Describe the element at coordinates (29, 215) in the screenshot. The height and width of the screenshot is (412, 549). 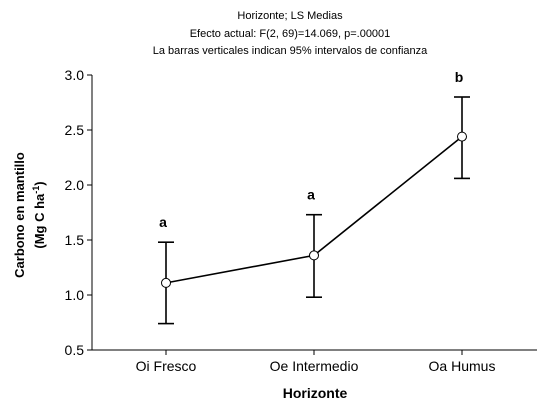
I see `y-axis-label: Carbono en mantillo (Mg C ha-1)` at that location.